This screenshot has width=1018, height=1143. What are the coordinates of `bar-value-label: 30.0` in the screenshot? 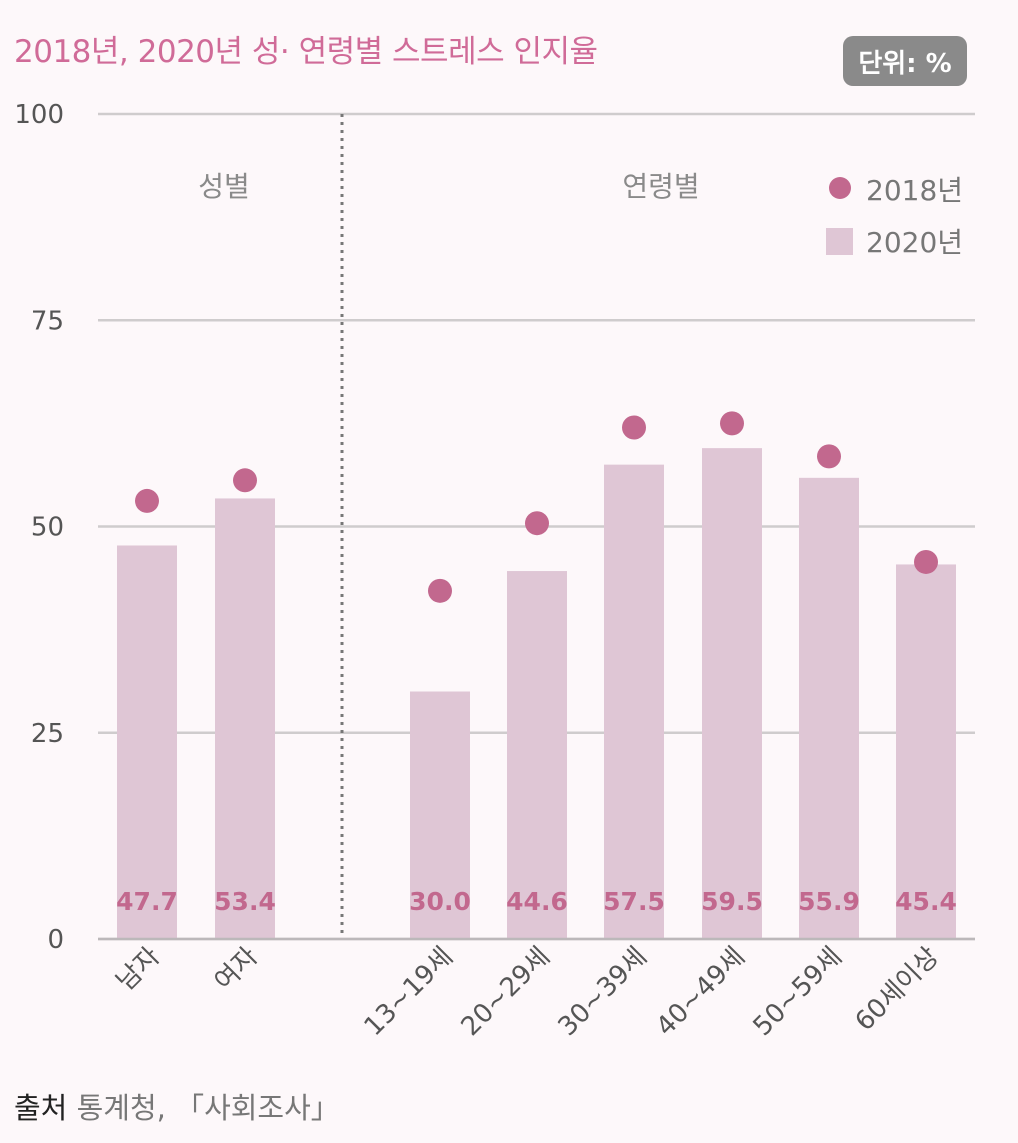 It's located at (440, 901).